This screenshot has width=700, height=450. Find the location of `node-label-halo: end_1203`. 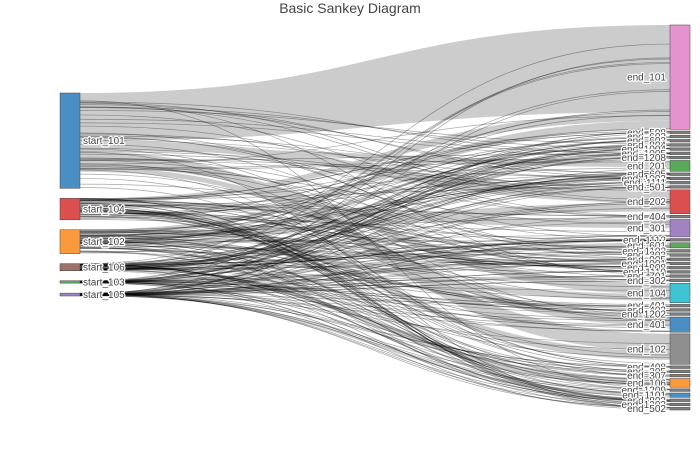

node-label-halo: end_1203 is located at coordinates (644, 405).